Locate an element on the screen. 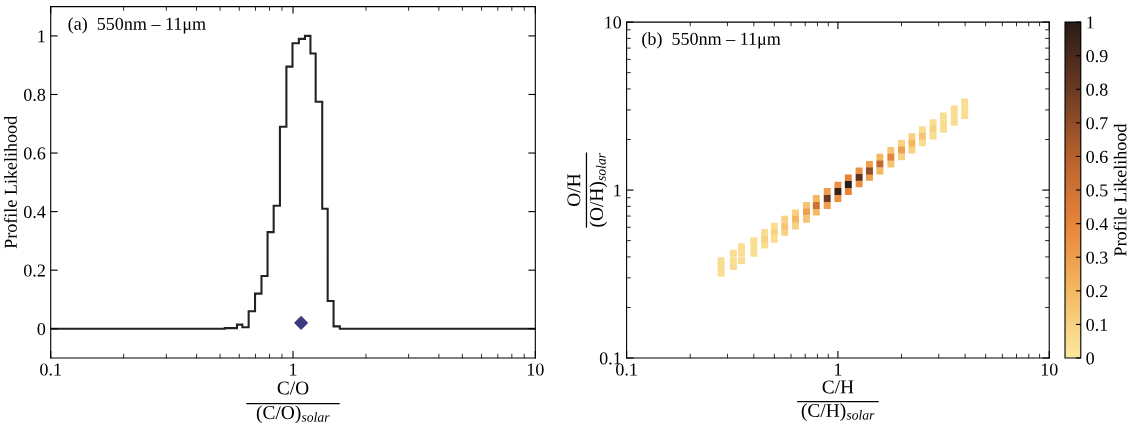 The height and width of the screenshot is (442, 1127). y-tick-label: 0.6 is located at coordinates (34, 153).